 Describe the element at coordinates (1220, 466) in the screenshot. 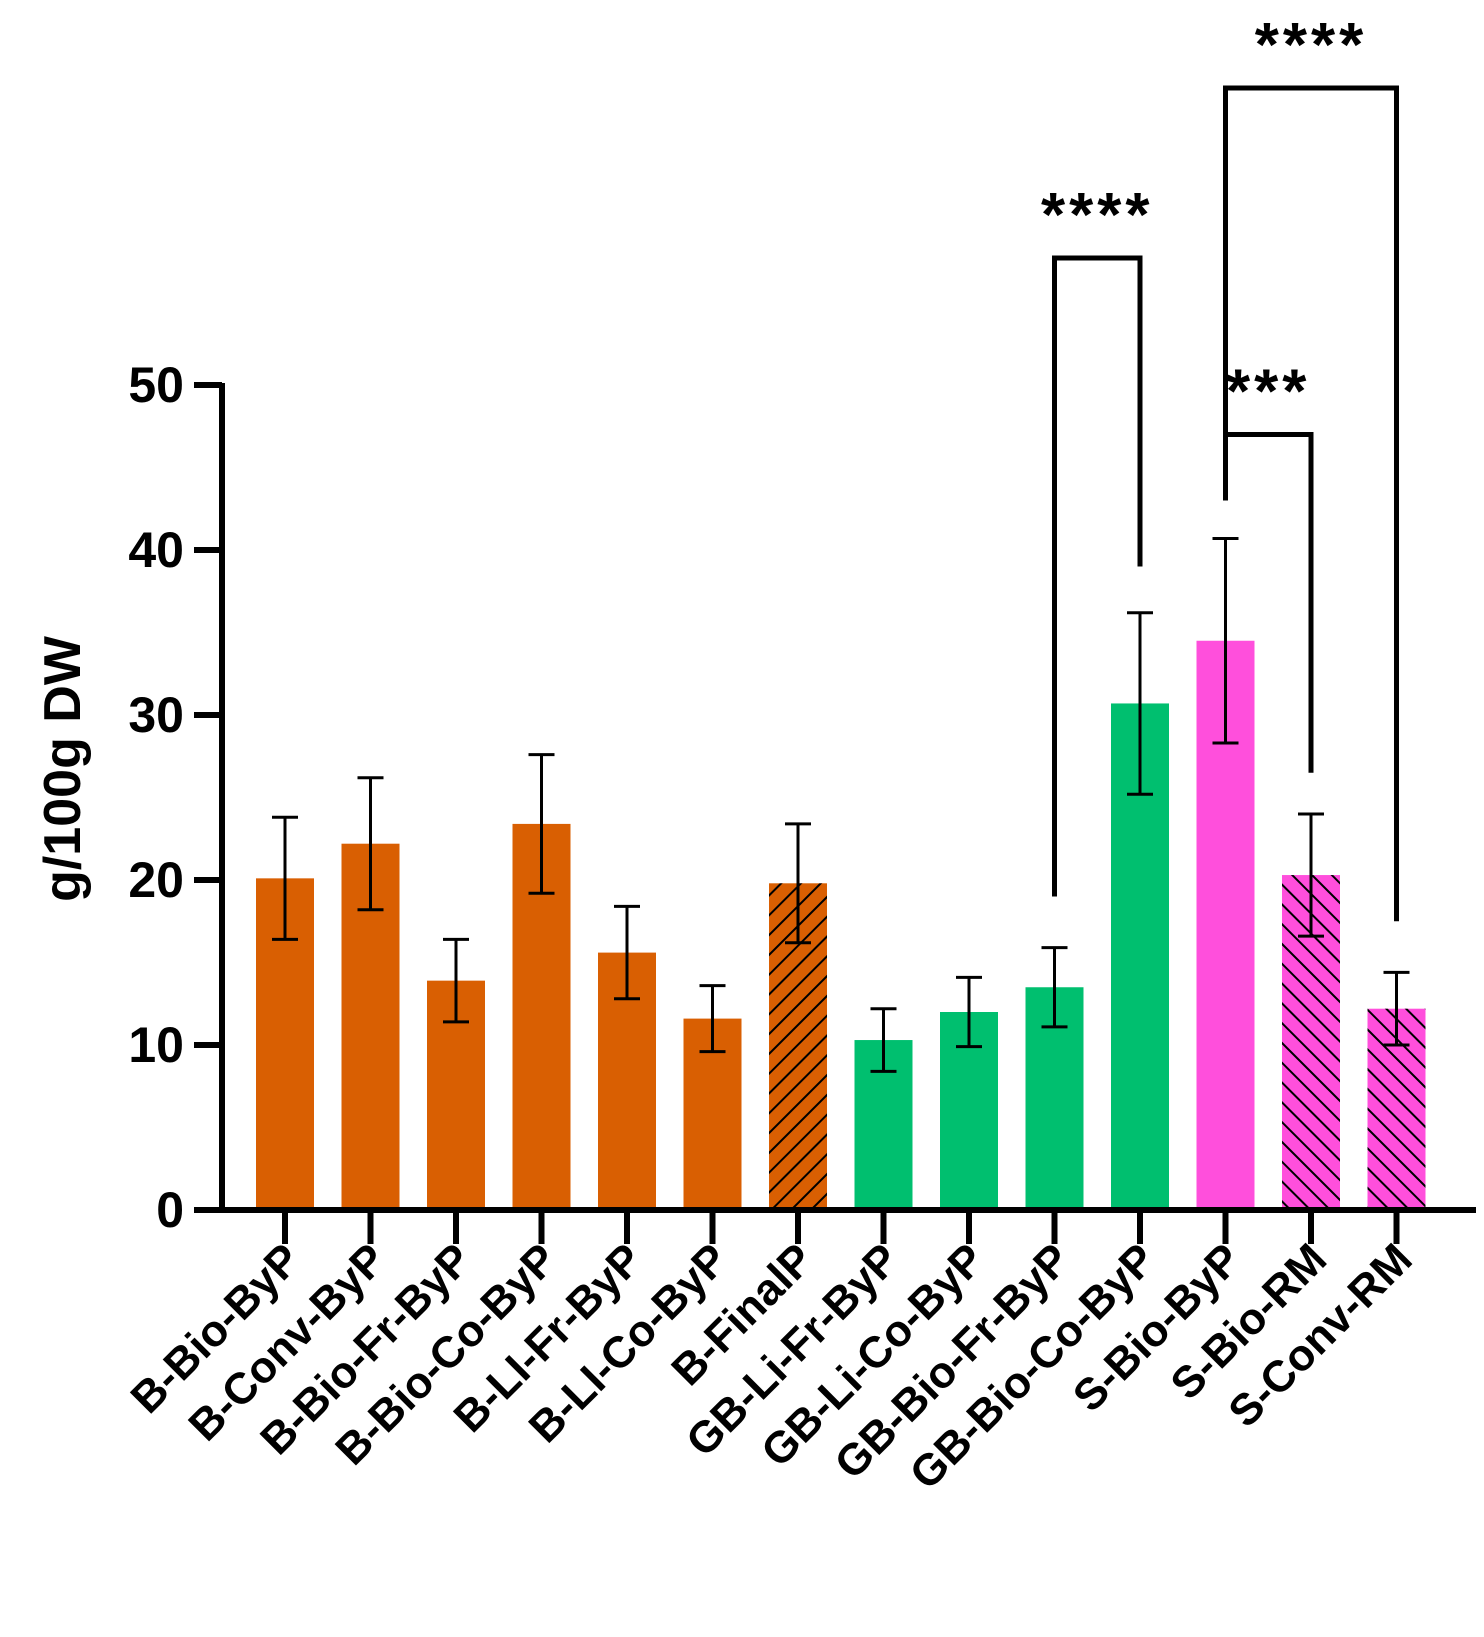

I see `significance-layer: ***********` at that location.